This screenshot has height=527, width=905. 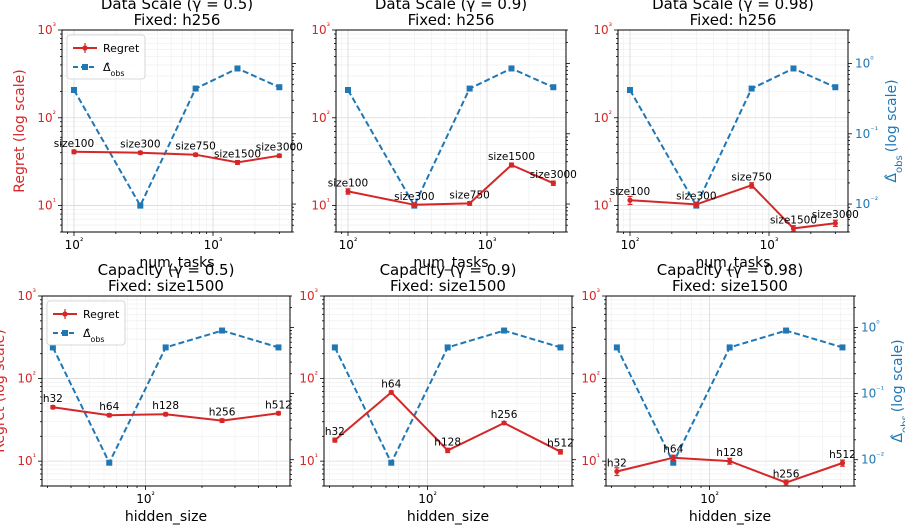 I want to click on y2-tick-label: 10⁰, so click(x=864, y=63).